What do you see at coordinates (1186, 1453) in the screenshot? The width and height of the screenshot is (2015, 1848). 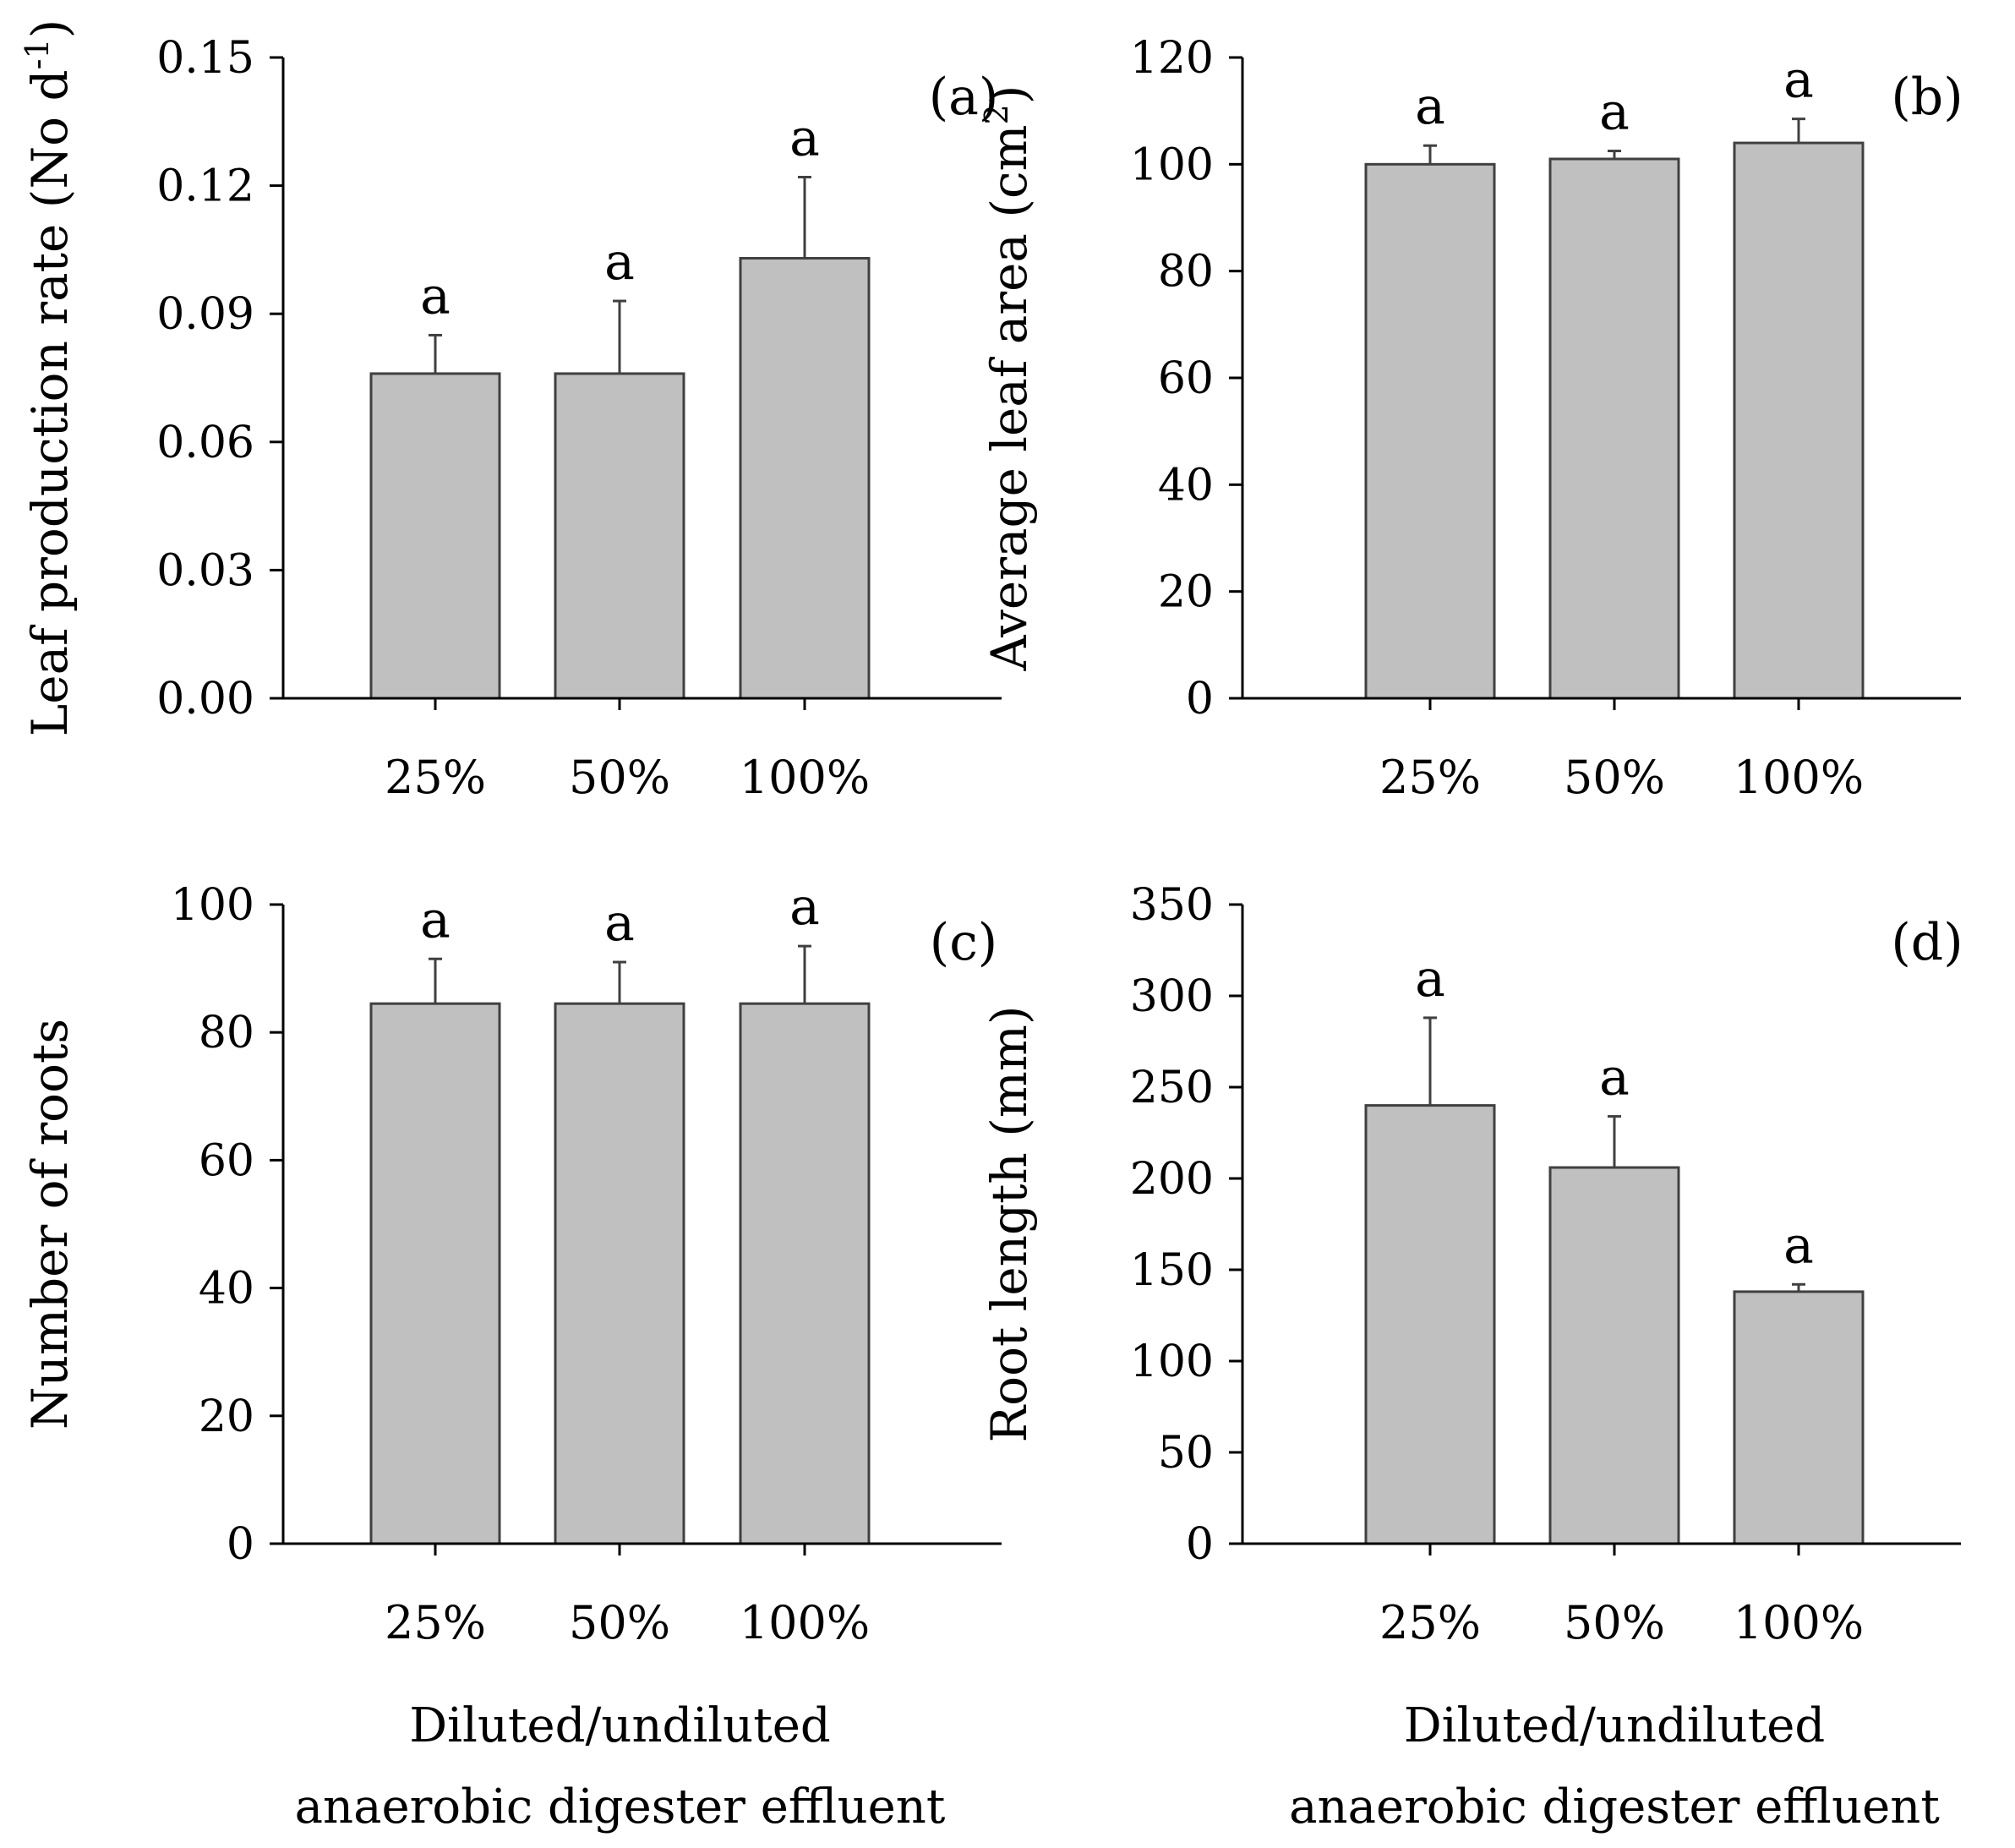 I see `y-tick-label: 50` at bounding box center [1186, 1453].